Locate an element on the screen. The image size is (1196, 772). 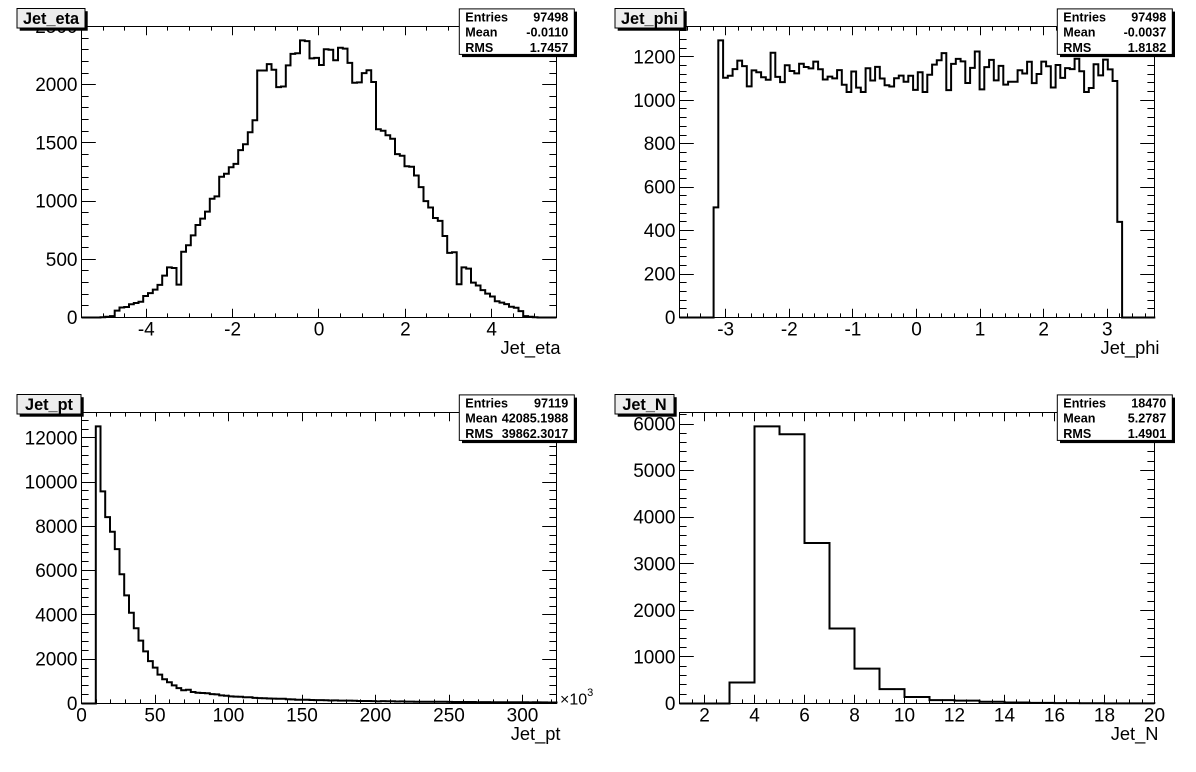
svg-text: 600 is located at coordinates (660, 188).